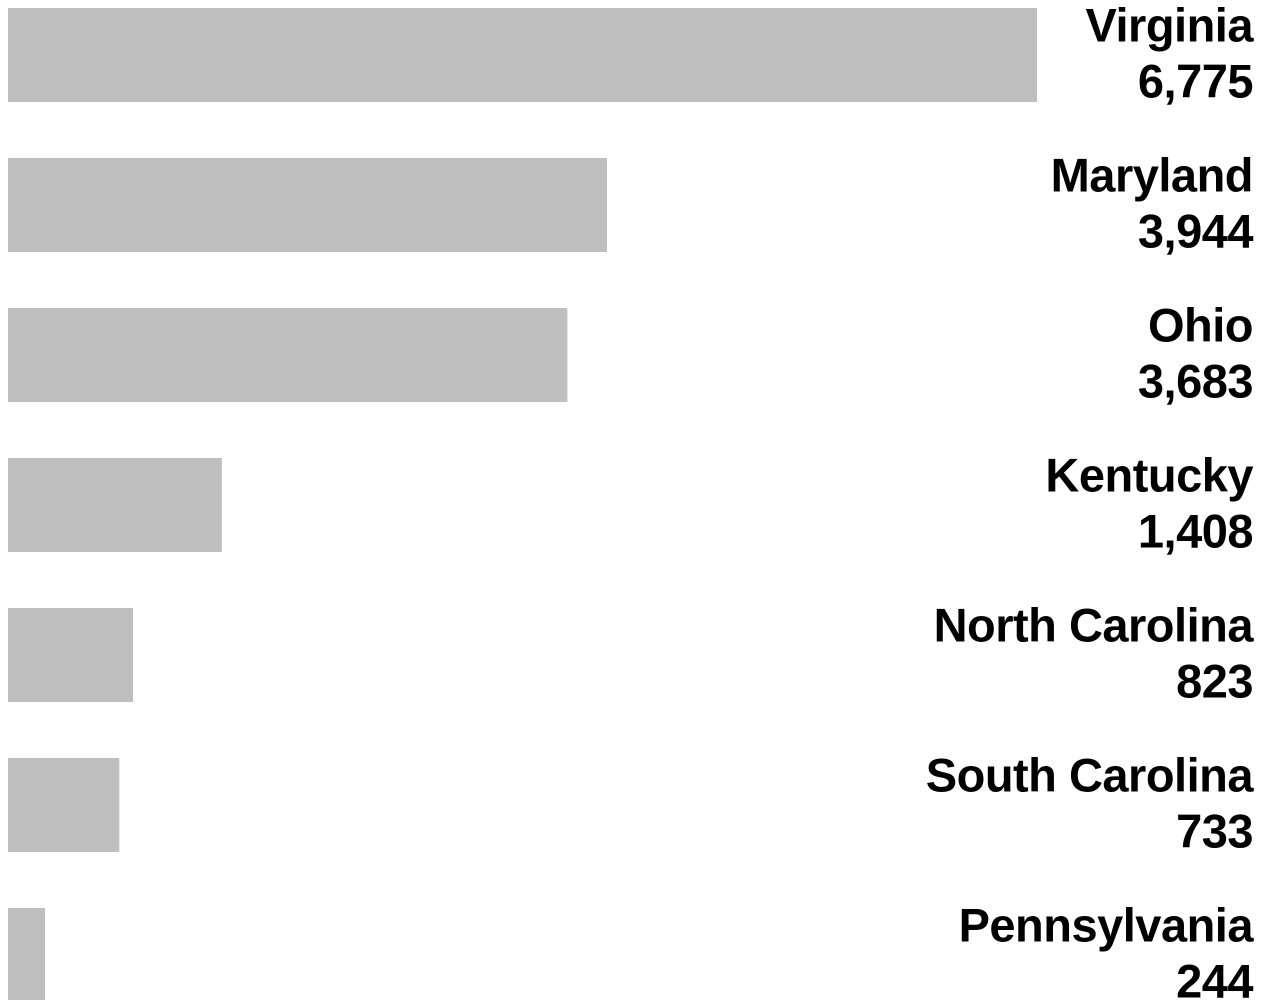 Image resolution: width=1263 pixels, height=1000 pixels. Describe the element at coordinates (1195, 380) in the screenshot. I see `value-label: 3,683` at that location.